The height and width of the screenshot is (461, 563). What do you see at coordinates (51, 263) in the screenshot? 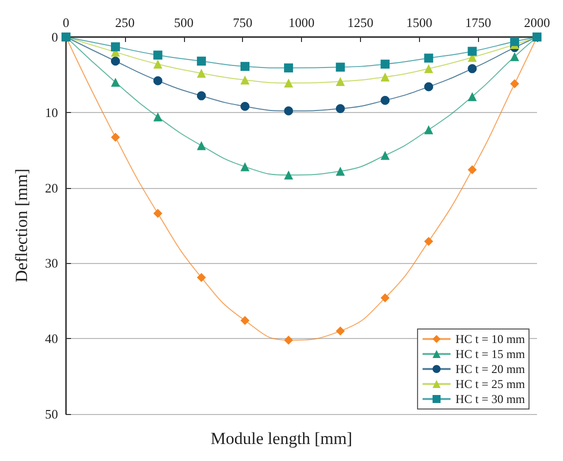
I see `y-tick-label: 30` at bounding box center [51, 263].